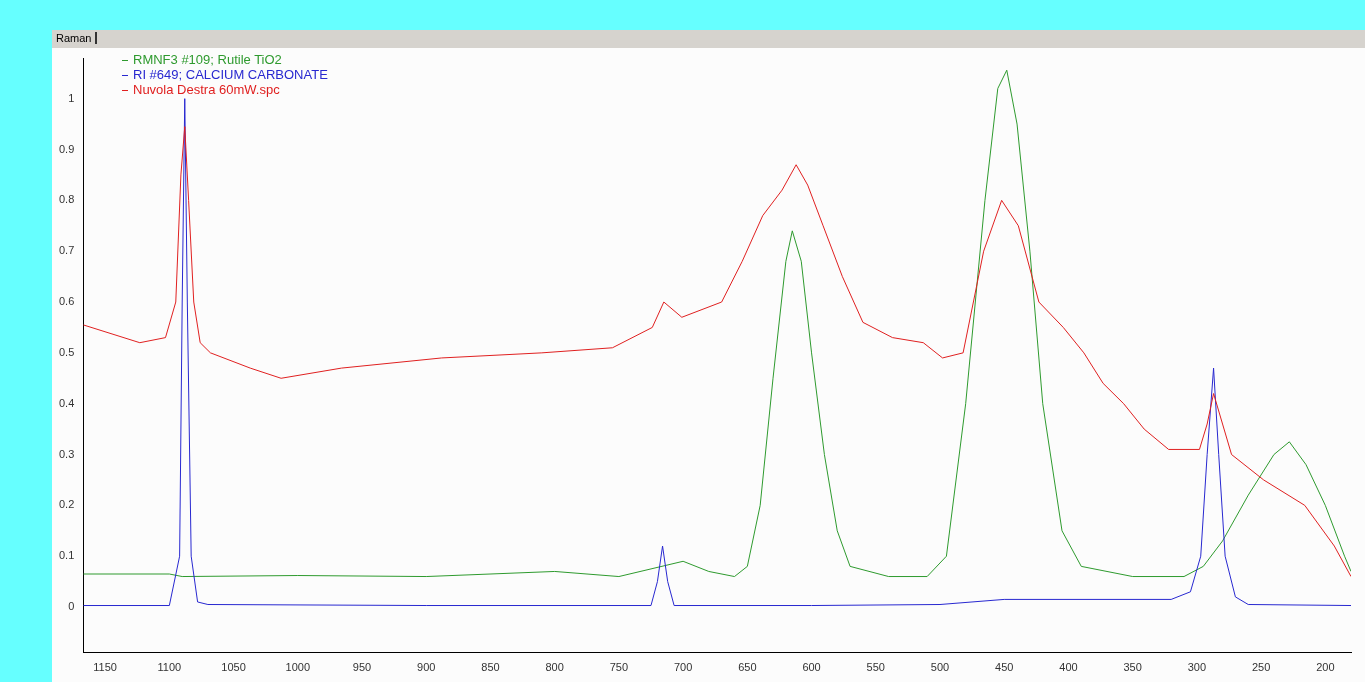  Describe the element at coordinates (683, 667) in the screenshot. I see `x-tick-label: 700` at that location.